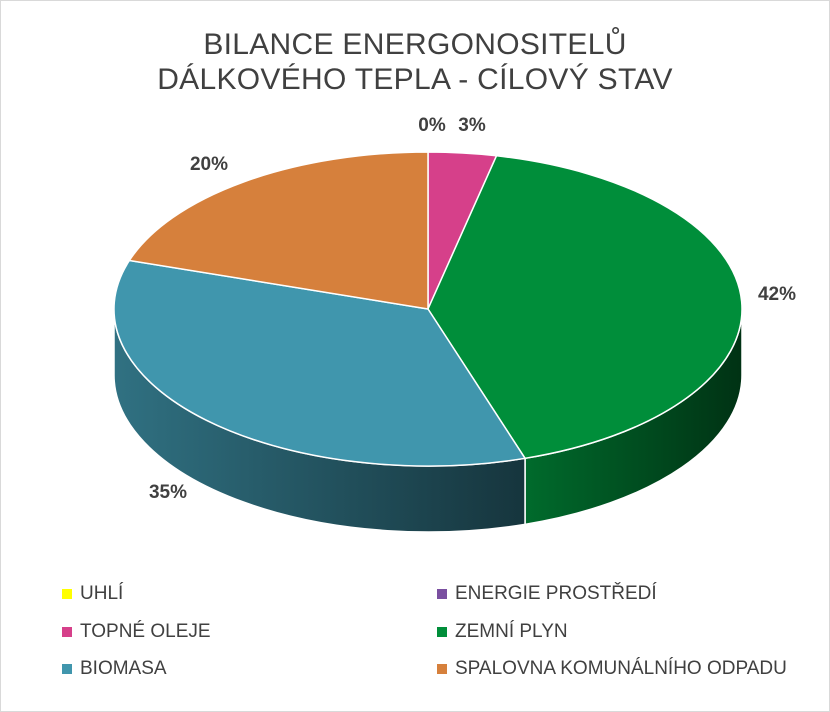  I want to click on legend-item-energie-prostredi: ENERGIE PROSTŘEDÍ, so click(547, 594).